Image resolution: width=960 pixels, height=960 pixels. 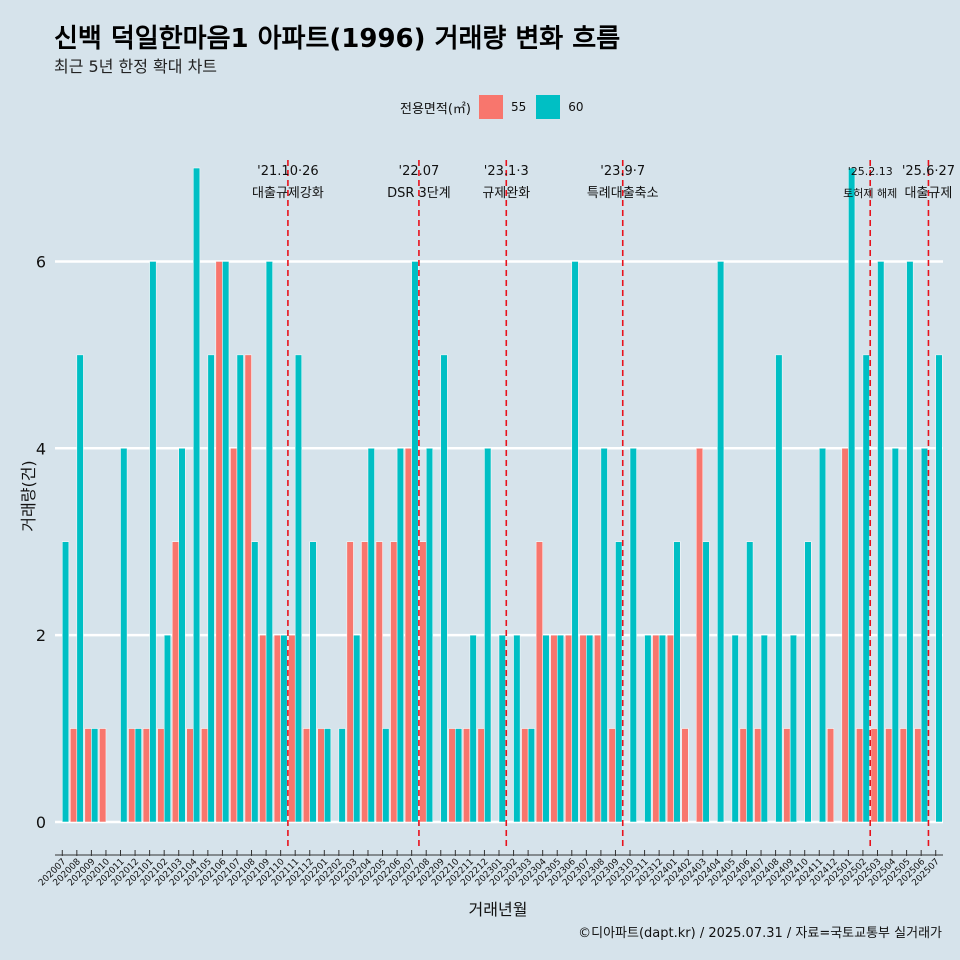 What do you see at coordinates (41, 448) in the screenshot?
I see `y-tick-label: 4` at bounding box center [41, 448].